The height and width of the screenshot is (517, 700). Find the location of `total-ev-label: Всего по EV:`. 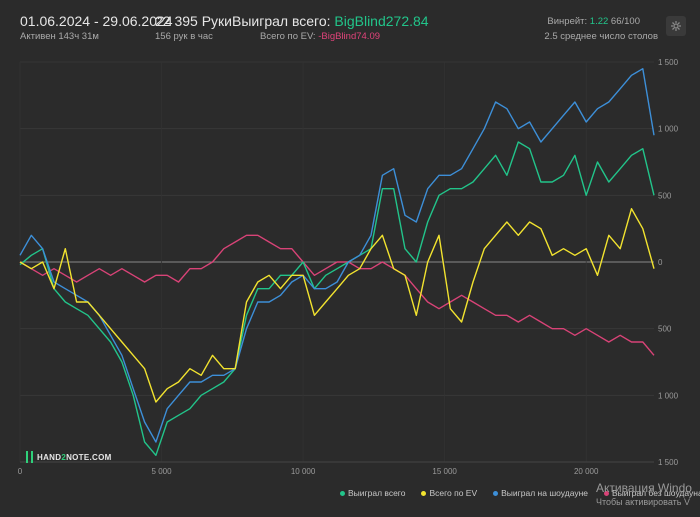

total-ev-label: Всего по EV: is located at coordinates (289, 36).